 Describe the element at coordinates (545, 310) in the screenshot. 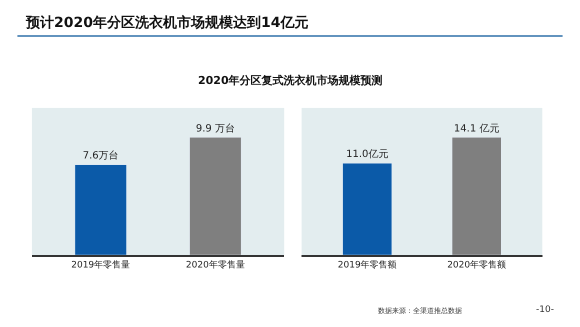

I see `text: -10-` at that location.